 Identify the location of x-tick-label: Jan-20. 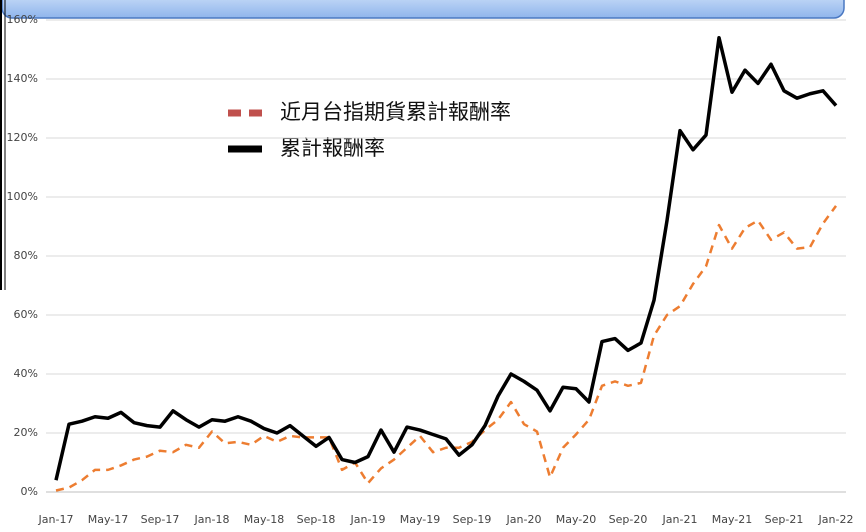
(524, 519).